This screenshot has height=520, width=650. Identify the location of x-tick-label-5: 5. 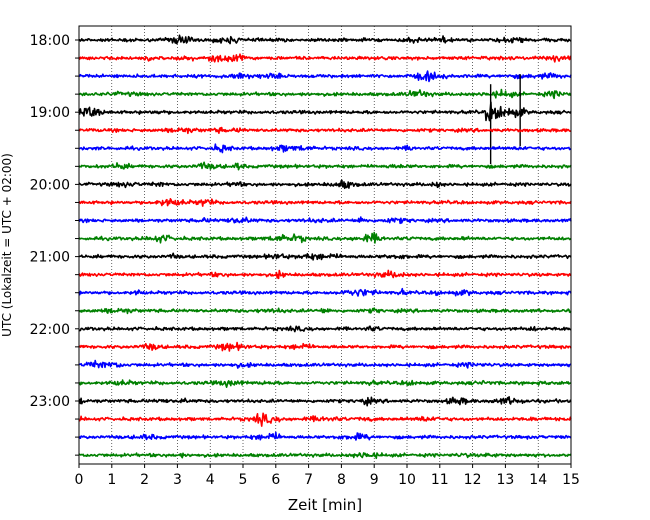
(243, 480).